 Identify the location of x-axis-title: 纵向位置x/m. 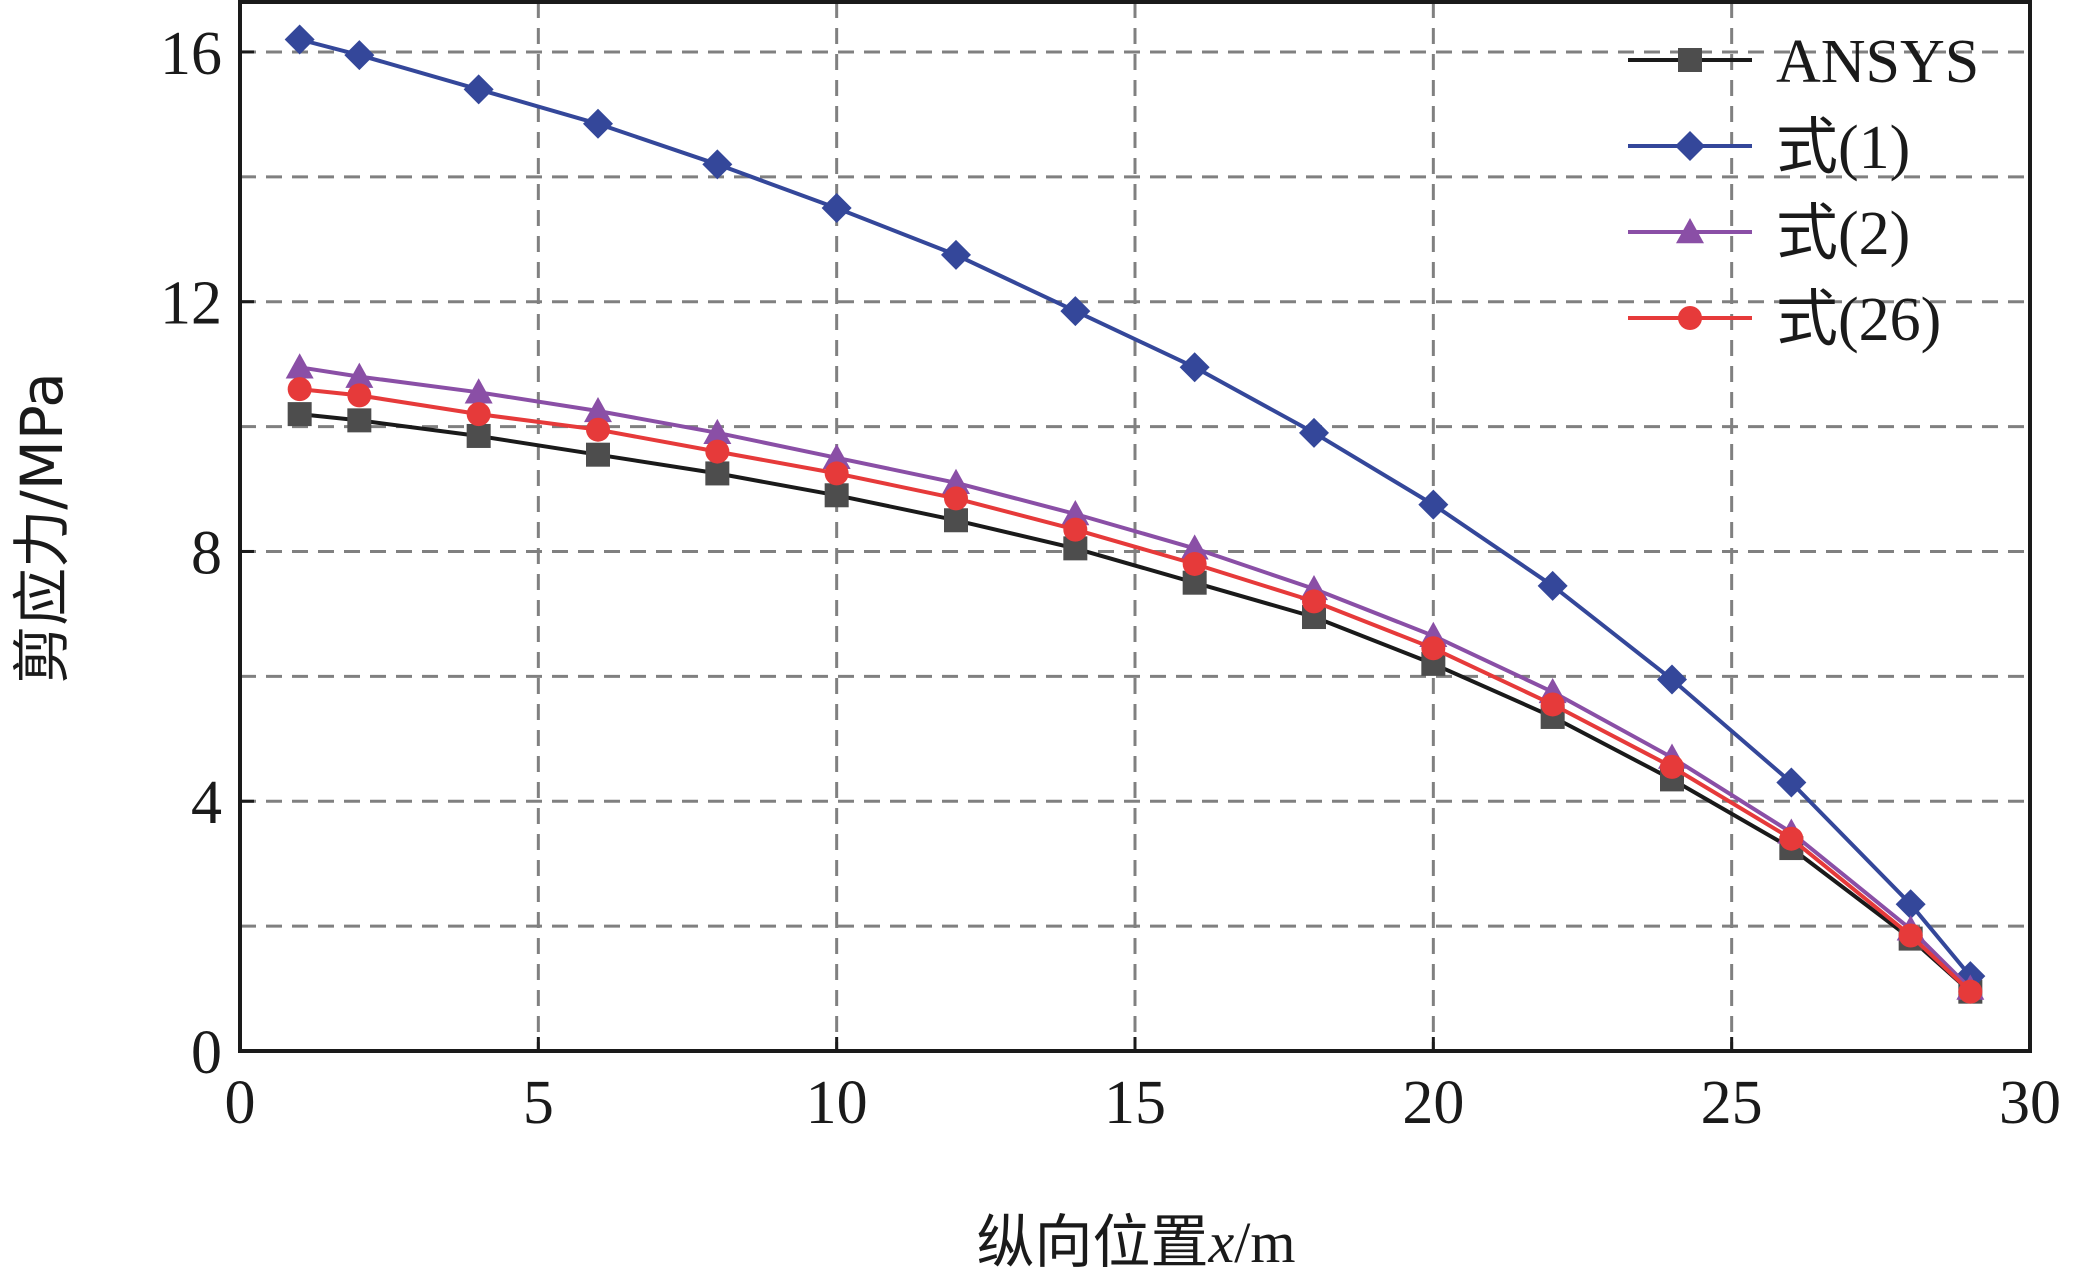
(1136, 1242).